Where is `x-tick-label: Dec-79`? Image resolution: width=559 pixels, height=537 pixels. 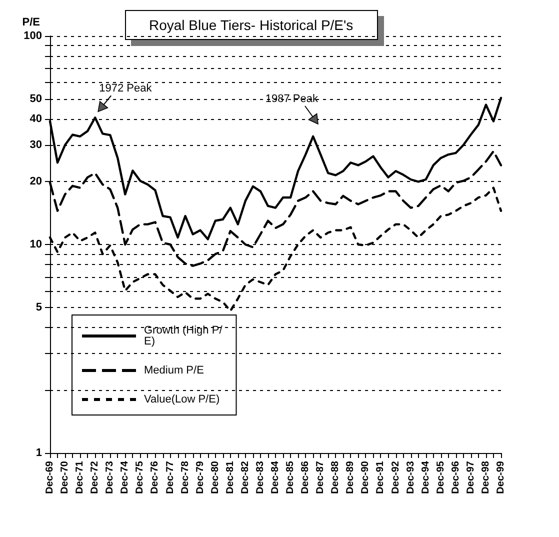 x-tick-label: Dec-79 is located at coordinates (200, 477).